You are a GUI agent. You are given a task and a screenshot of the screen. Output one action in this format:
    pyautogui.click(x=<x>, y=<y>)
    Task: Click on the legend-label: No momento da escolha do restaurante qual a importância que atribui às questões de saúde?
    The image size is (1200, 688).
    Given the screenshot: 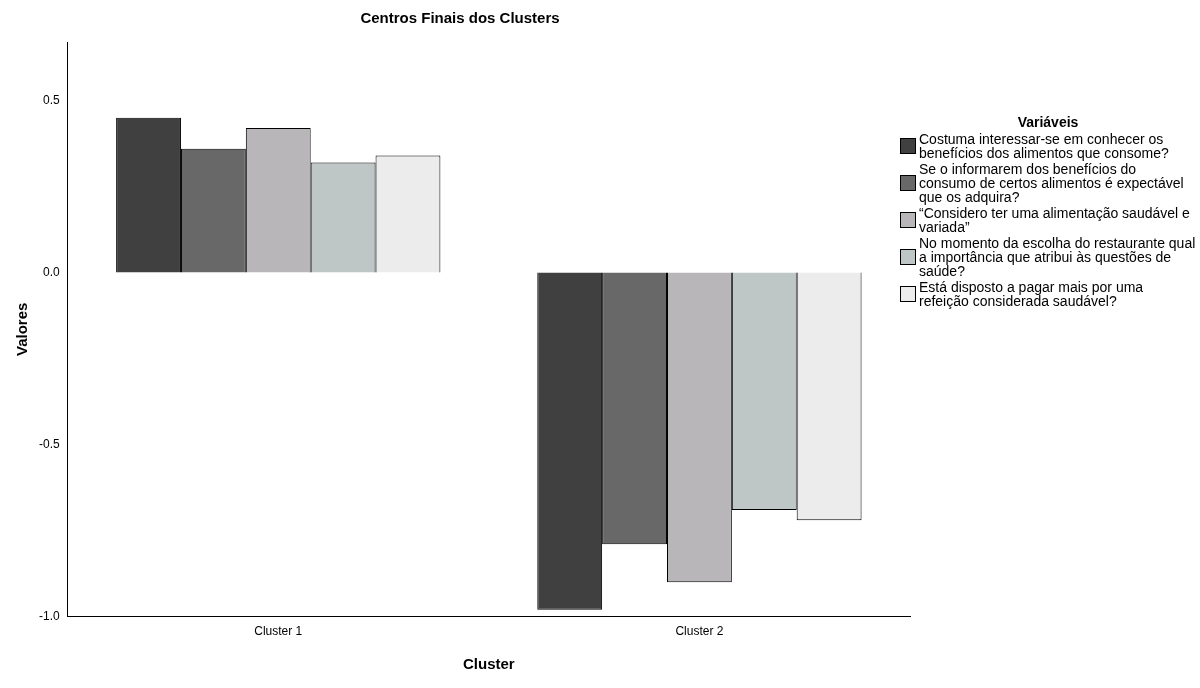 What is the action you would take?
    pyautogui.click(x=1057, y=257)
    